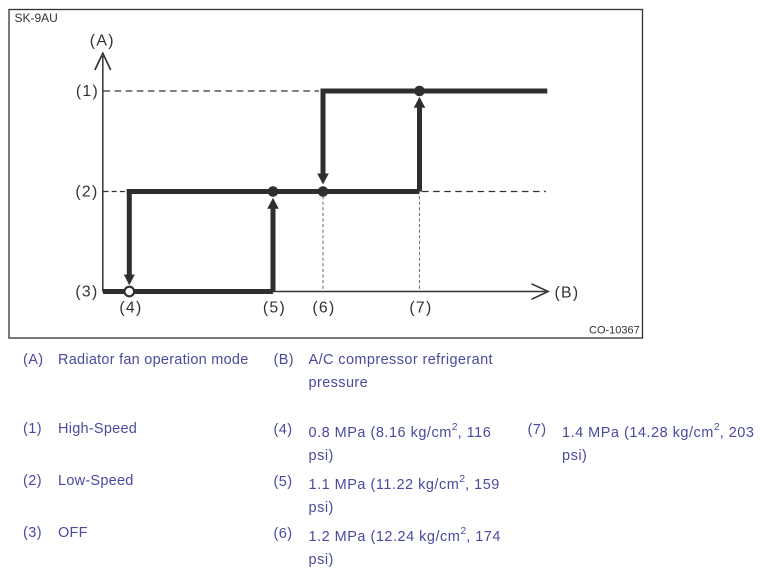 The width and height of the screenshot is (760, 577). I want to click on svg-text: (B), so click(566, 293).